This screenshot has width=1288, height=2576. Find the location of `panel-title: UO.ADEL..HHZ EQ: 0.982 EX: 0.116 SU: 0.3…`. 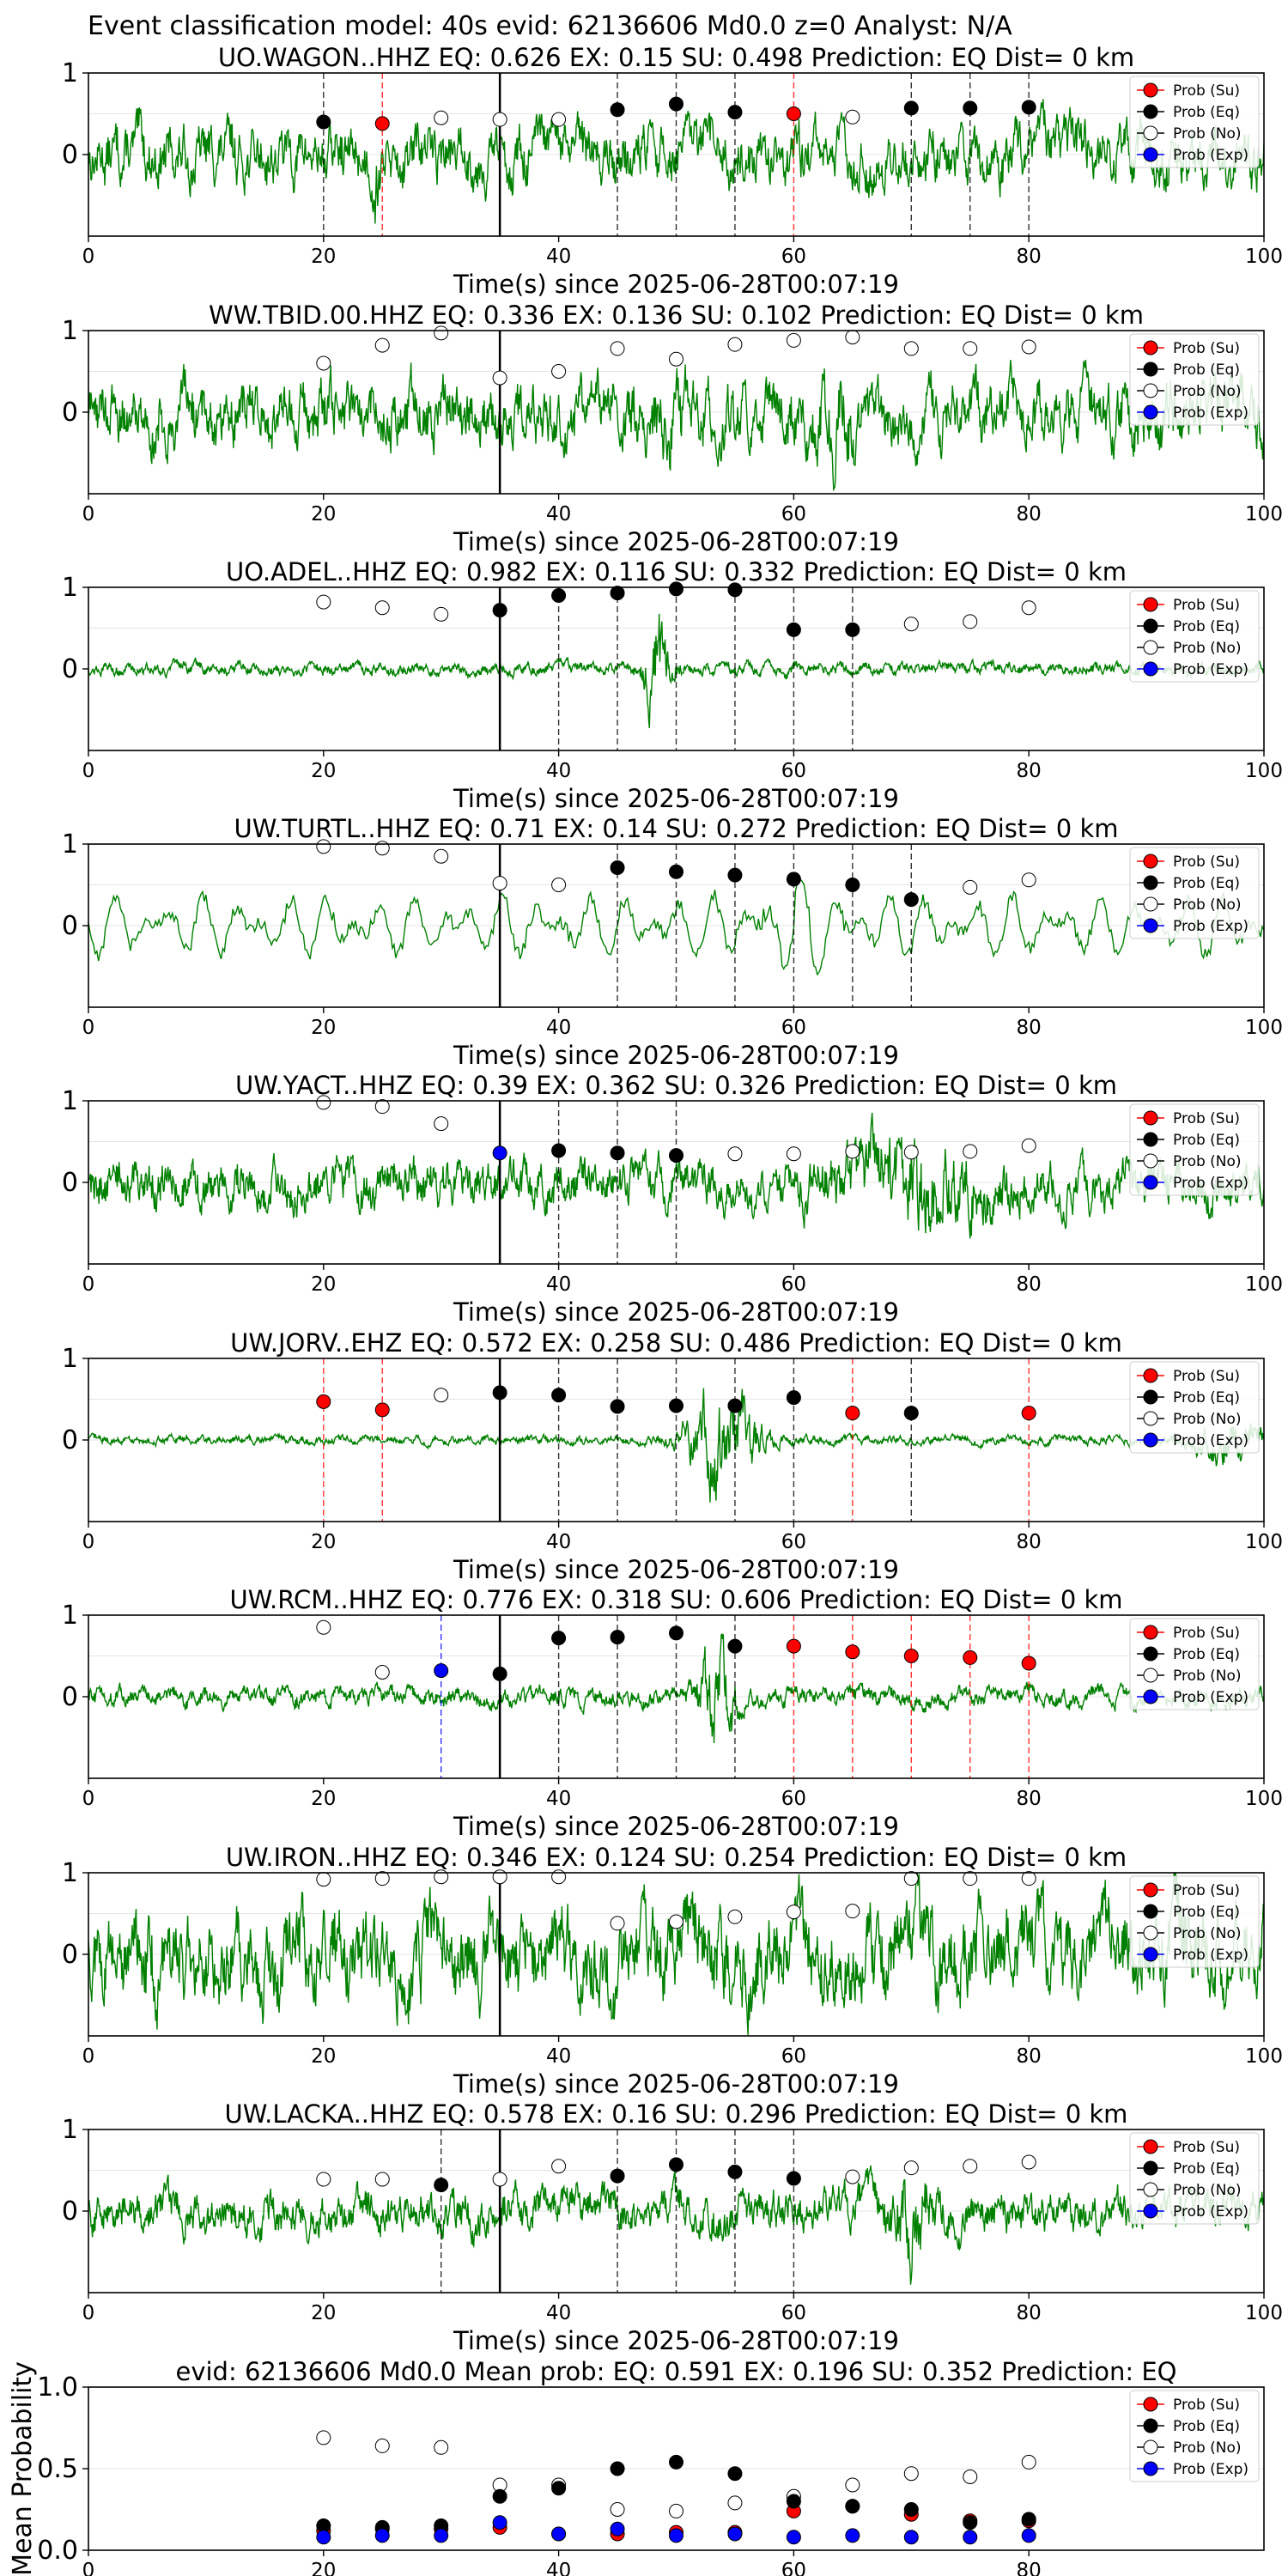

panel-title: UO.ADEL..HHZ EQ: 0.982 EX: 0.116 SU: 0.3… is located at coordinates (676, 572).